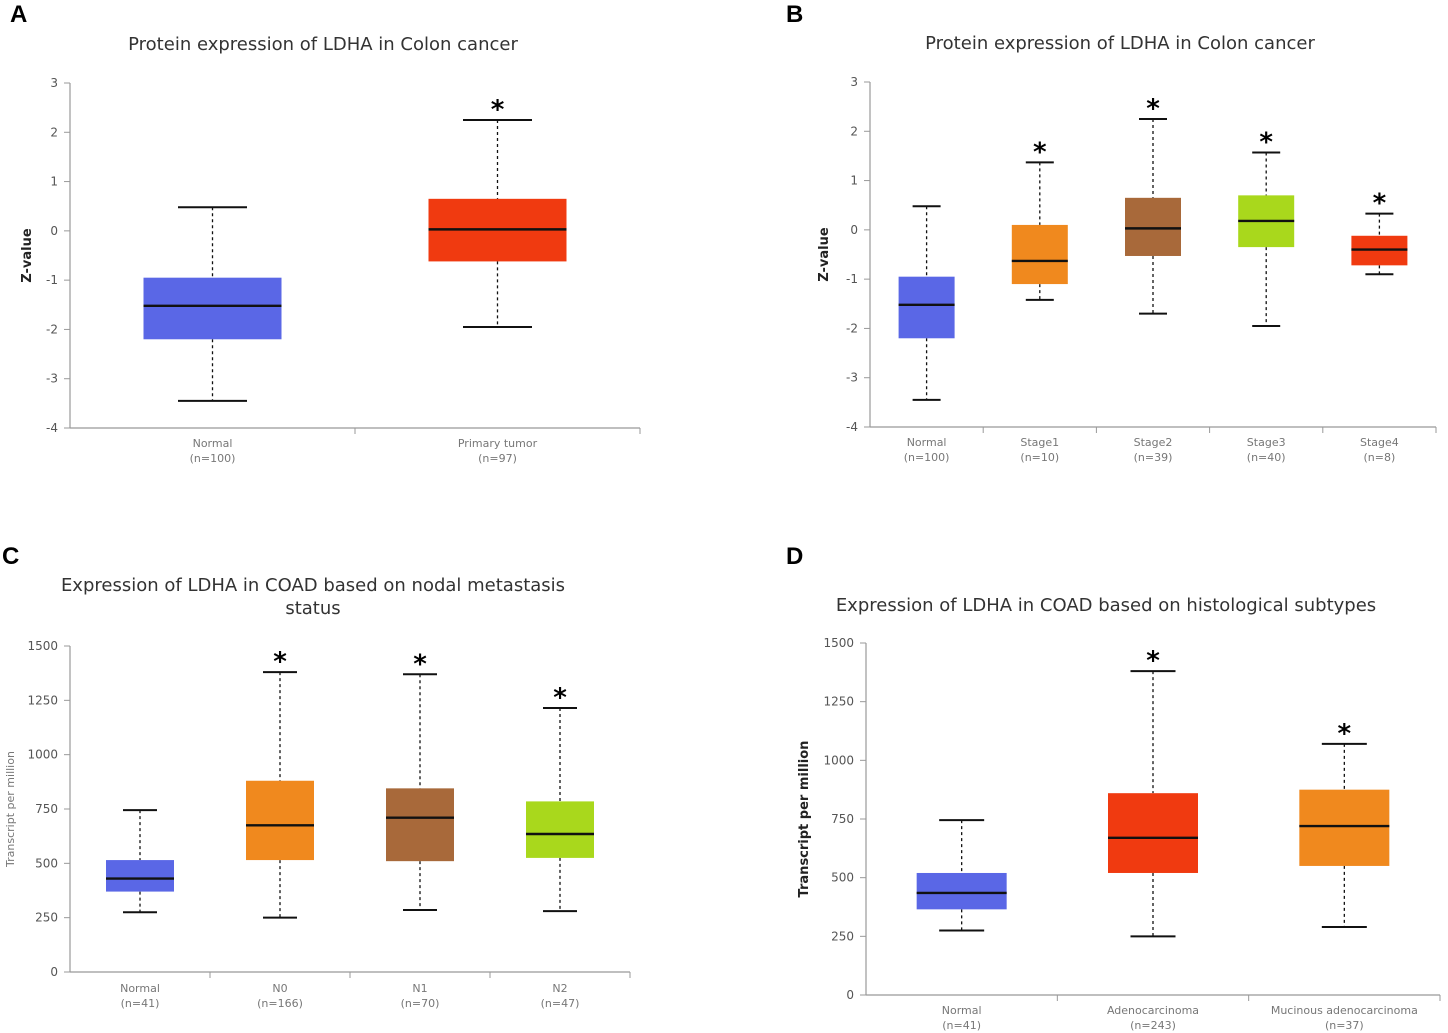  I want to click on x-tick-label: N2, so click(559, 988).